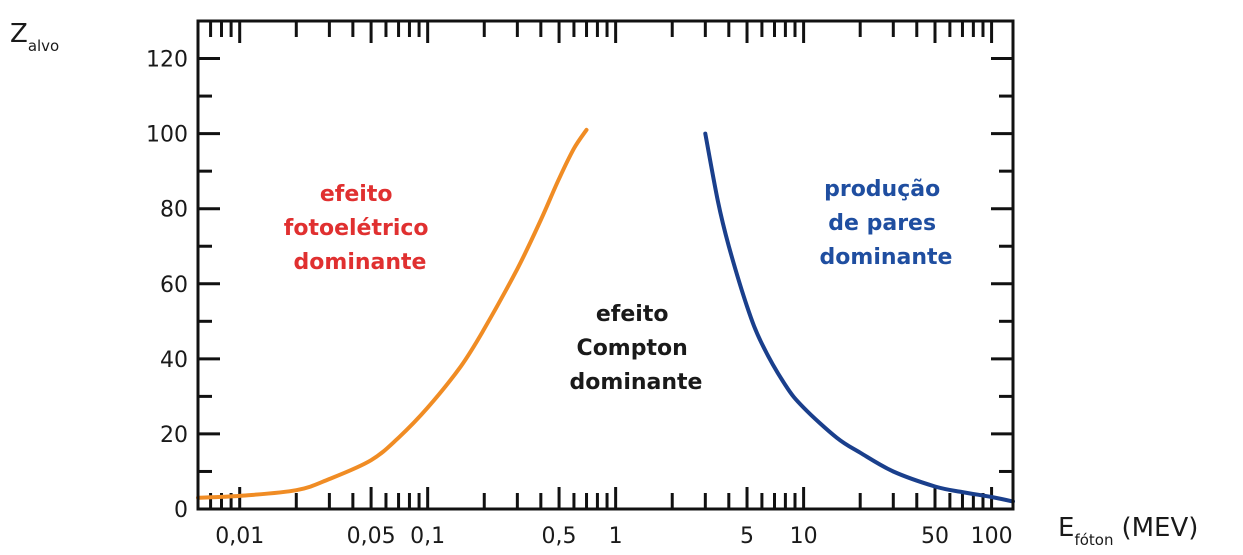 Image resolution: width=1243 pixels, height=555 pixels. What do you see at coordinates (747, 536) in the screenshot?
I see `x-tick-label: 5` at bounding box center [747, 536].